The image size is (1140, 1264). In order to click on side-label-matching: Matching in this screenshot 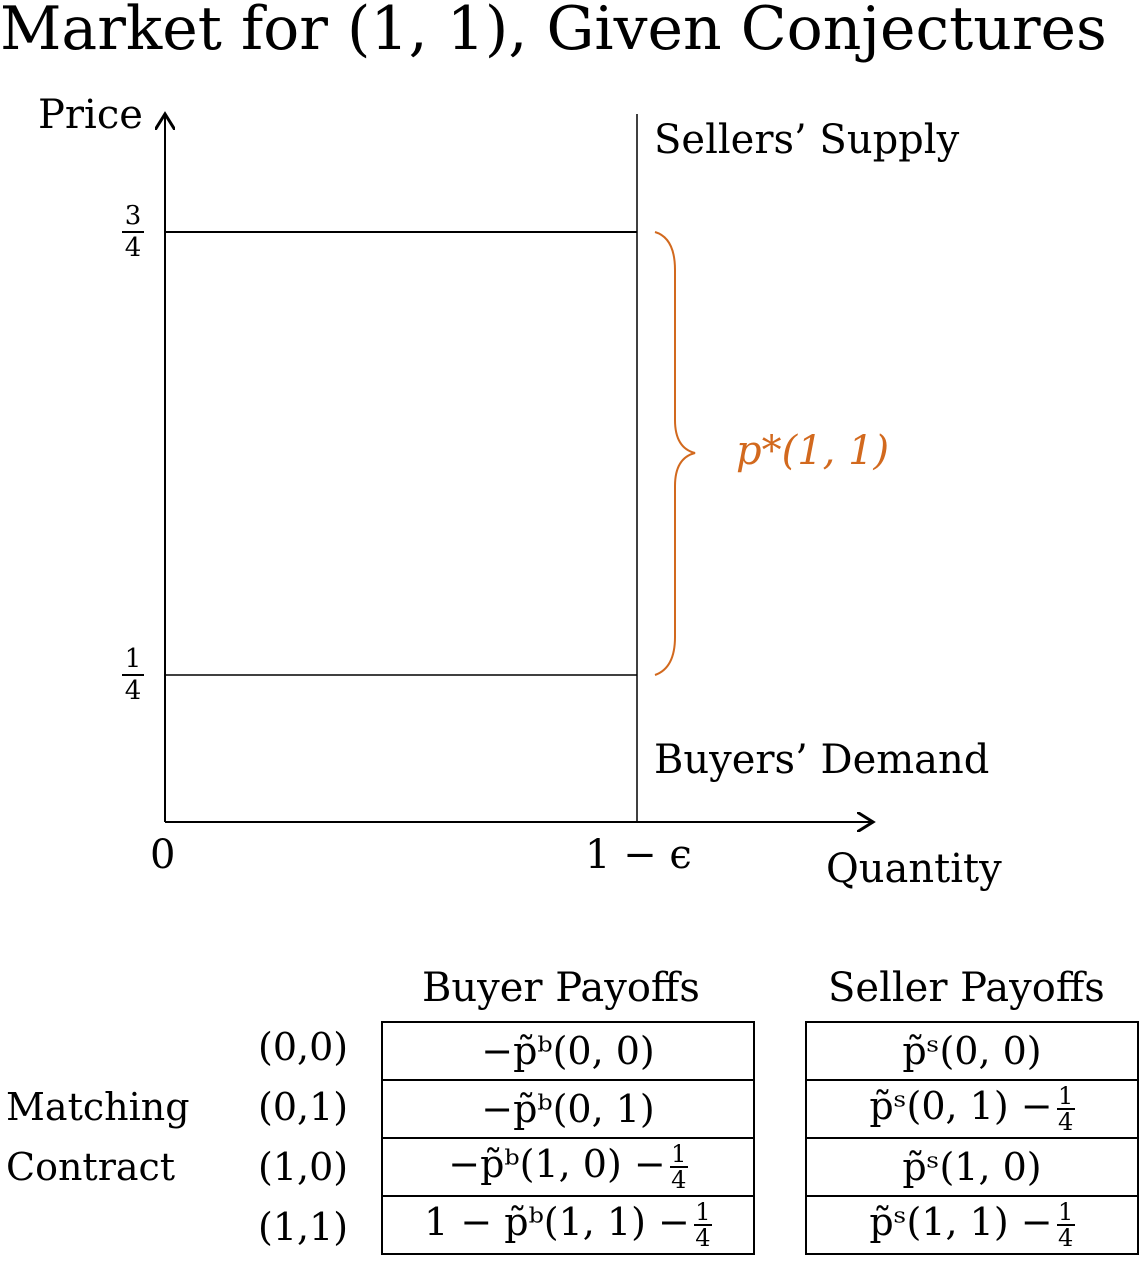, I will do `click(98, 1107)`.